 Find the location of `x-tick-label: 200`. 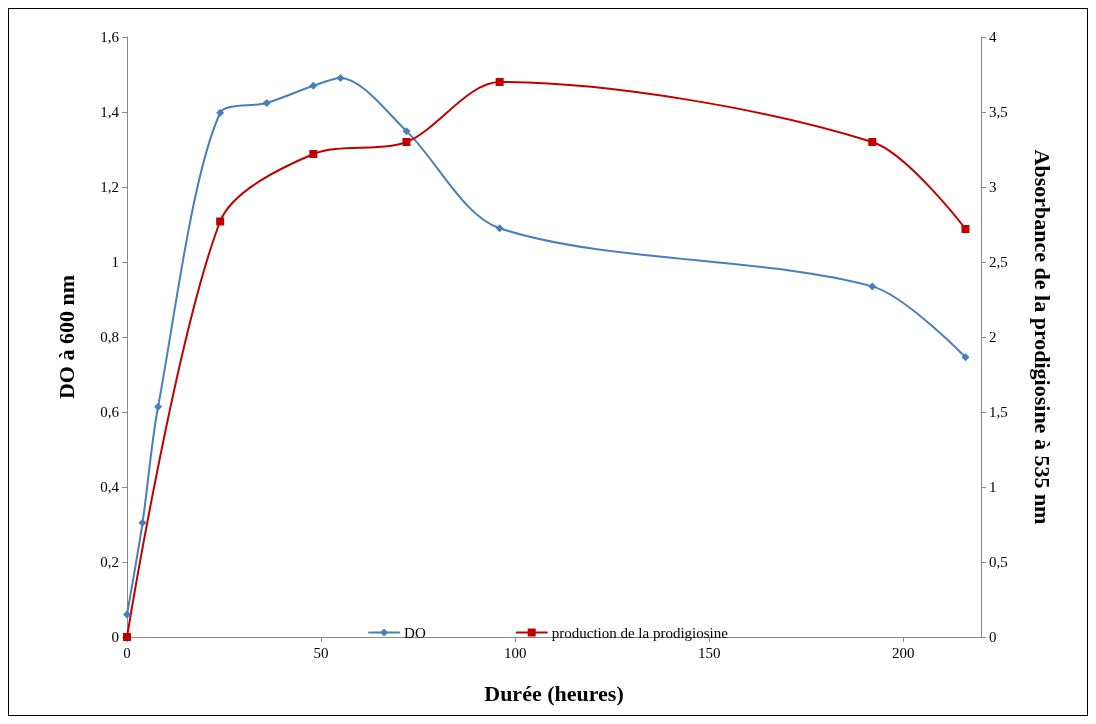

x-tick-label: 200 is located at coordinates (903, 652).